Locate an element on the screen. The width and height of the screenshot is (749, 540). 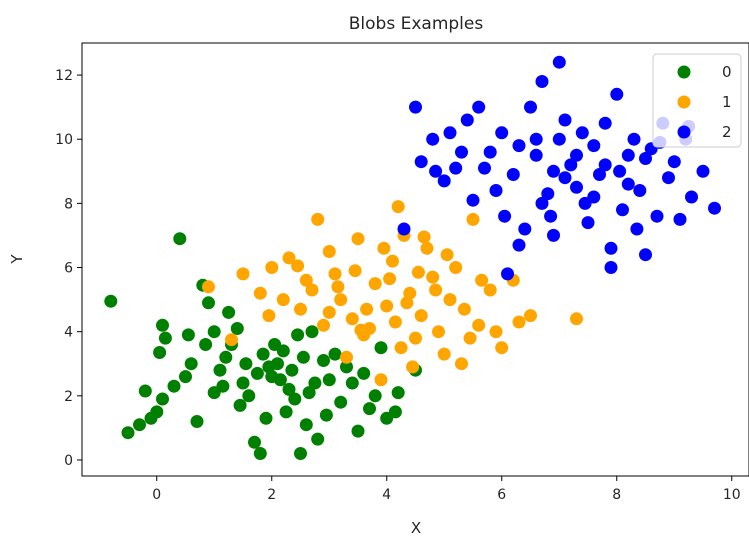
y-tick-label: 12 is located at coordinates (64, 76).